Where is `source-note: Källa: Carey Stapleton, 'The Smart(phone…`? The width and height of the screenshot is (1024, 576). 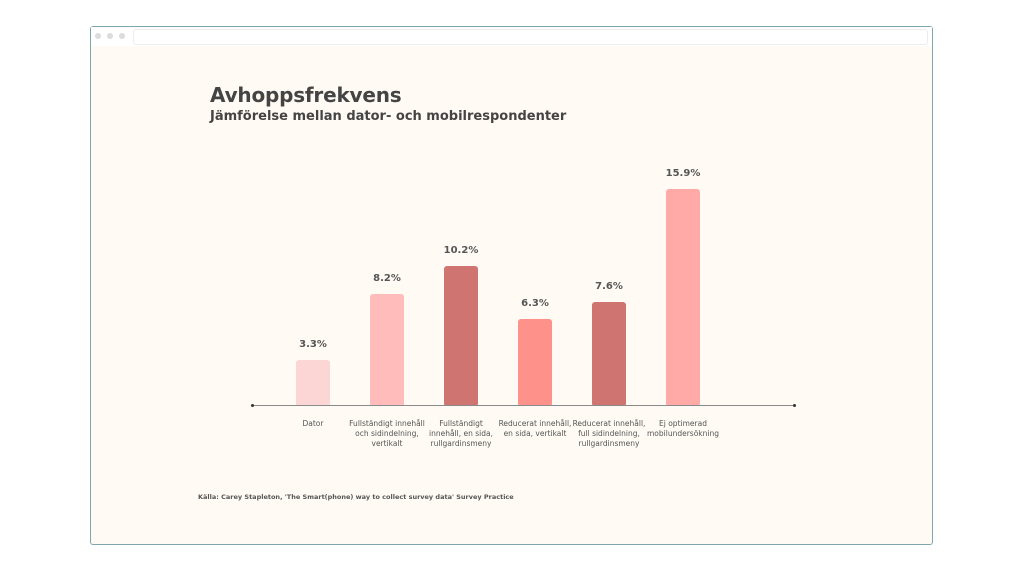
source-note: Källa: Carey Stapleton, 'The Smart(phone… is located at coordinates (356, 497).